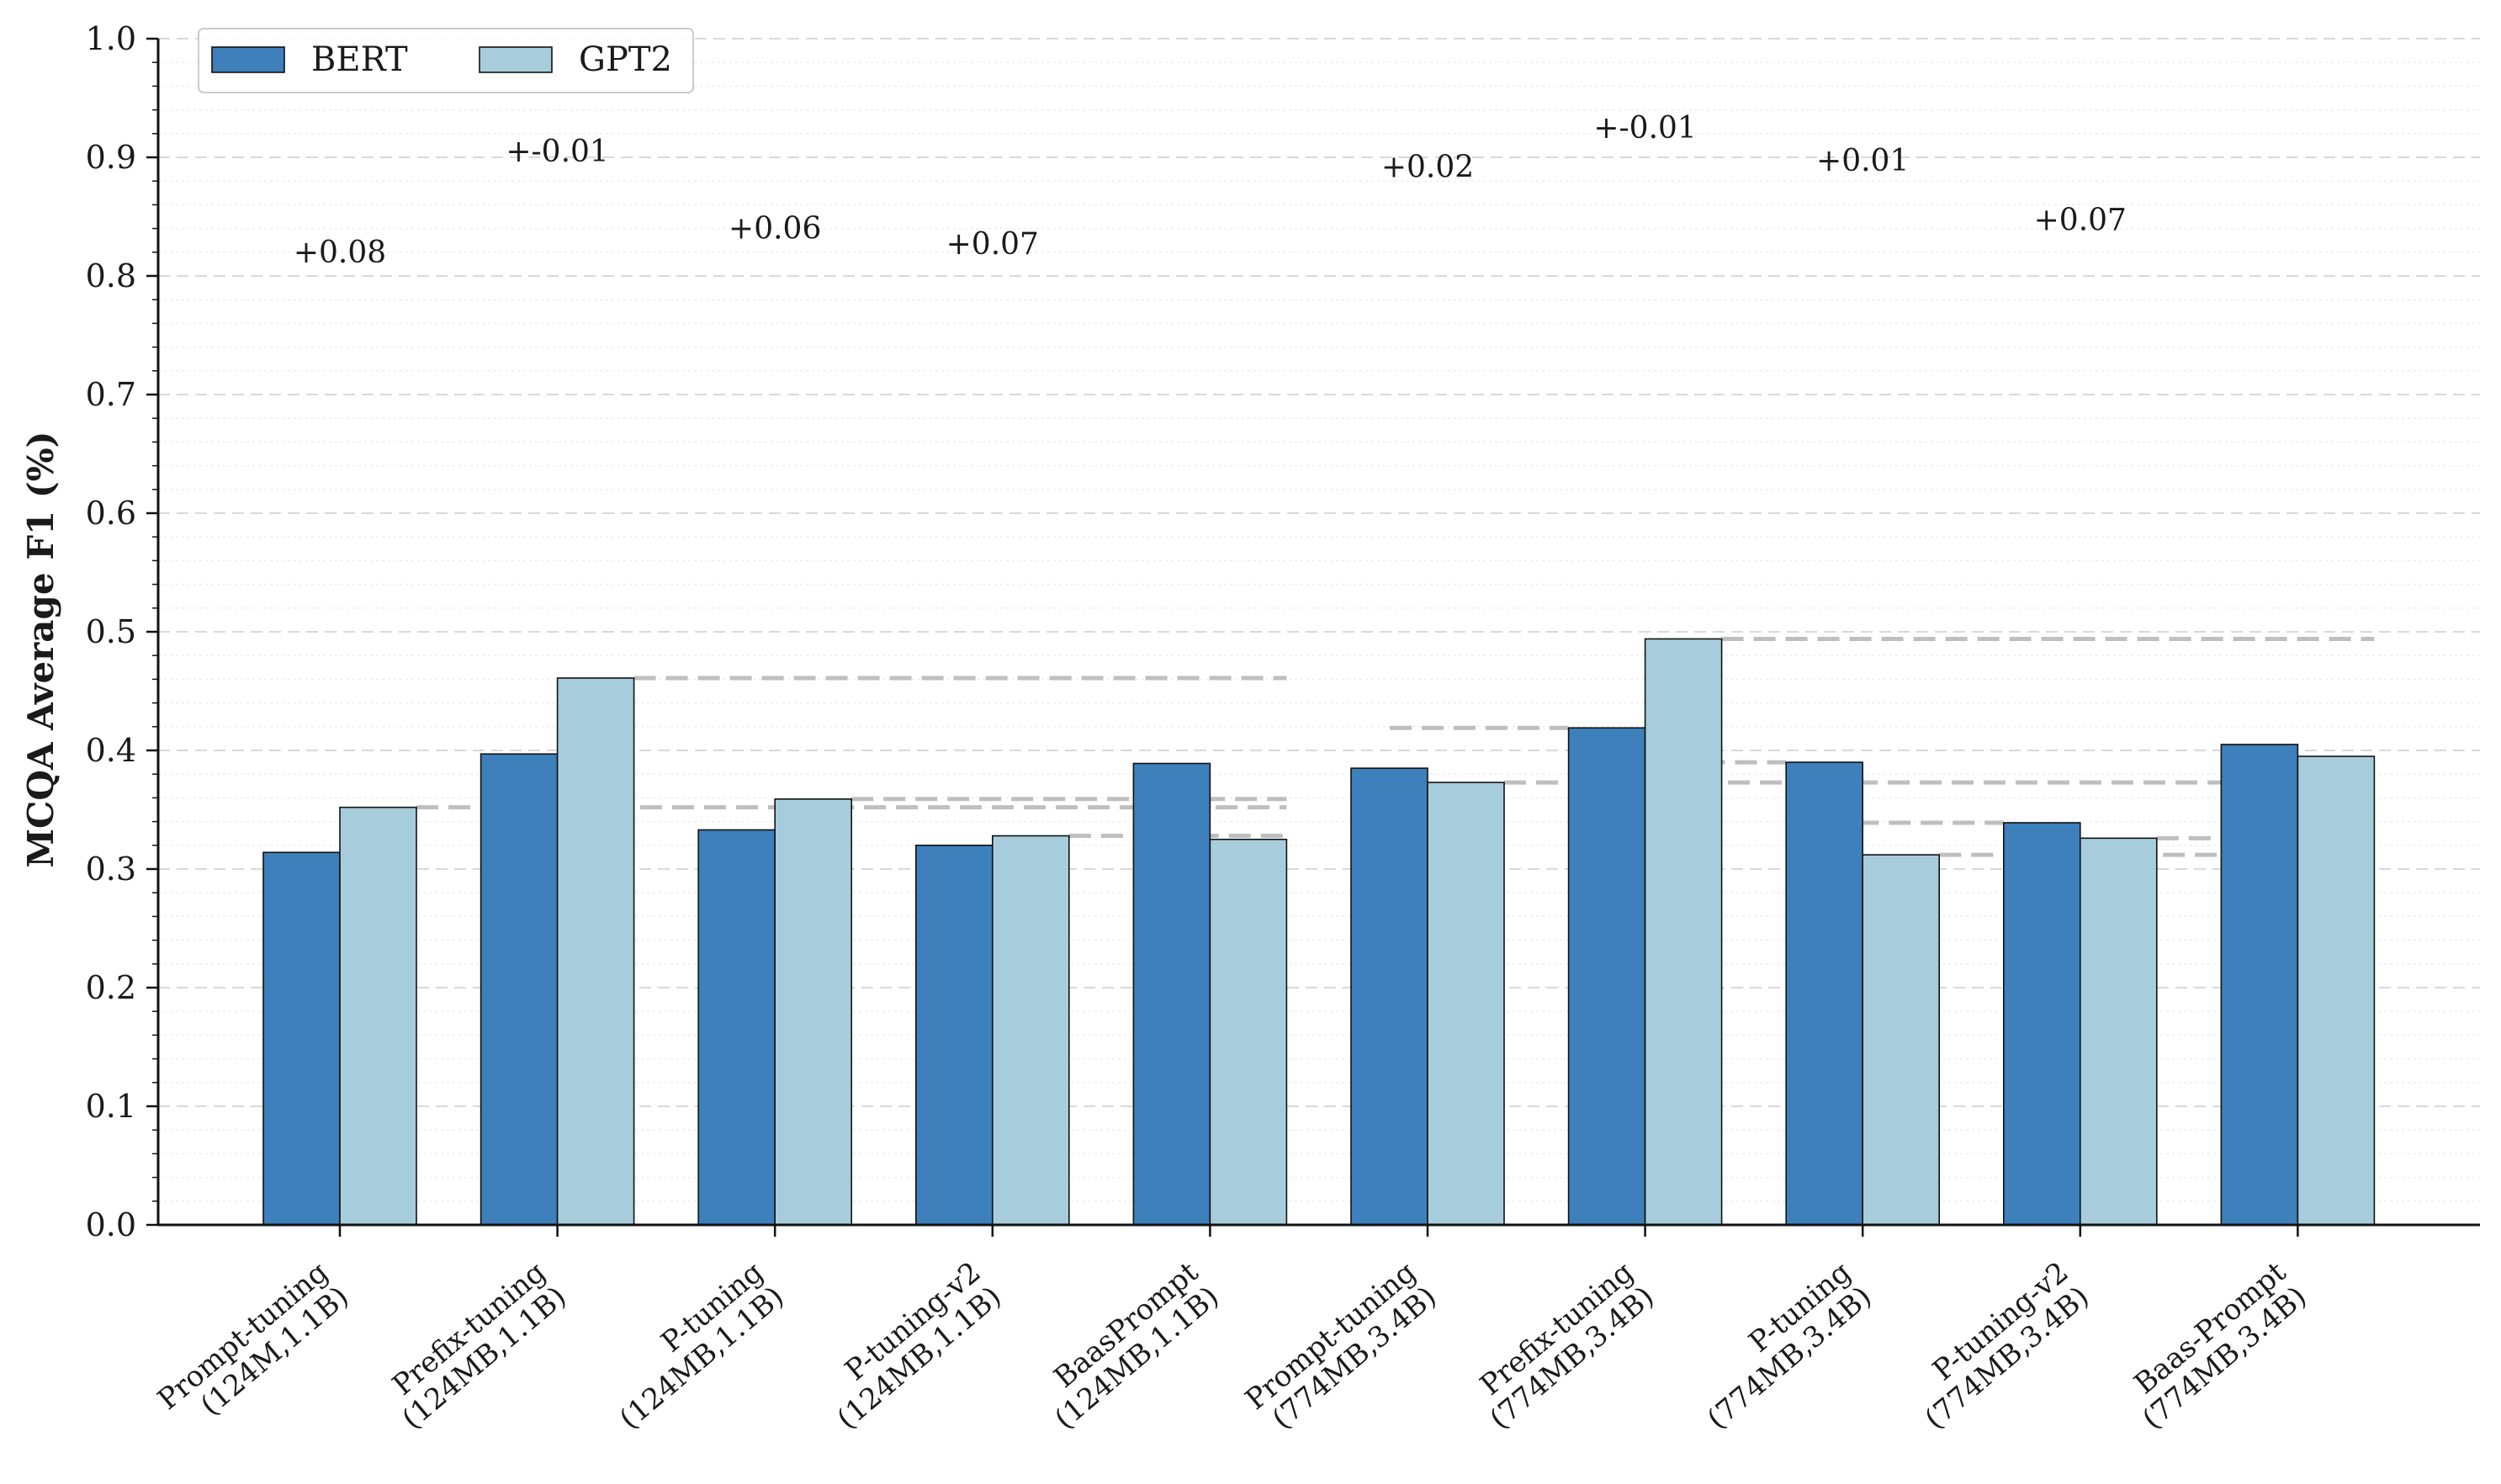 This screenshot has width=2501, height=1484. I want to click on difference-label: +0.08, so click(340, 253).